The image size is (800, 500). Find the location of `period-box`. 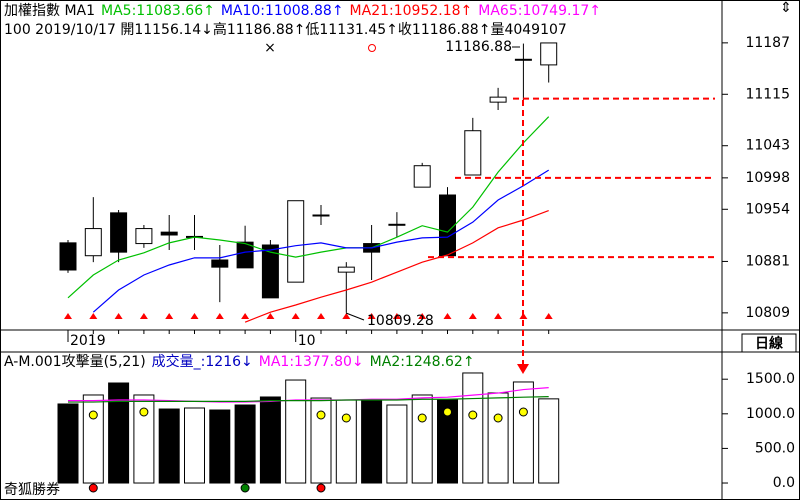

period-box is located at coordinates (769, 343).